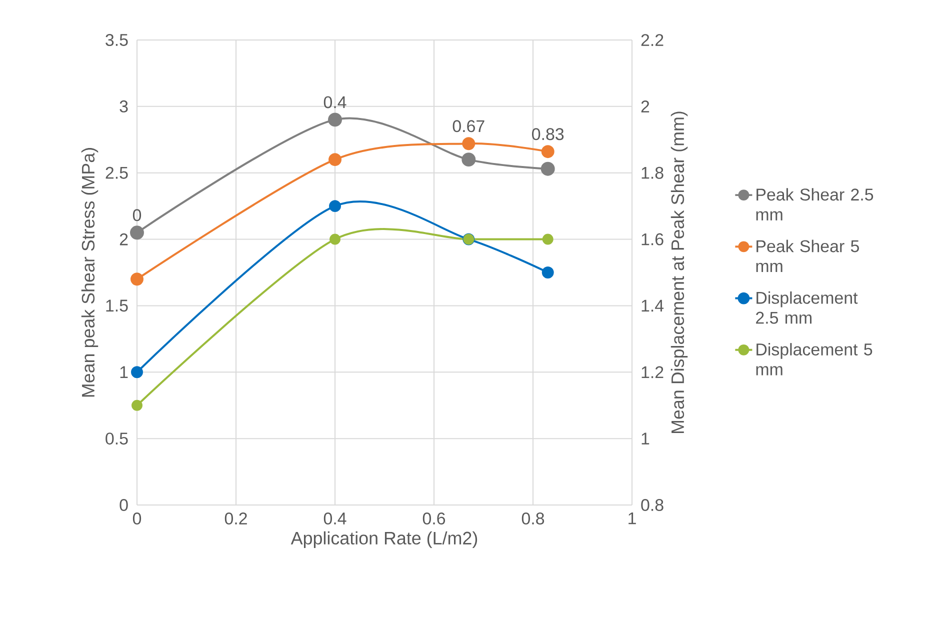  I want to click on y2-tick-label: 1.6, so click(653, 239).